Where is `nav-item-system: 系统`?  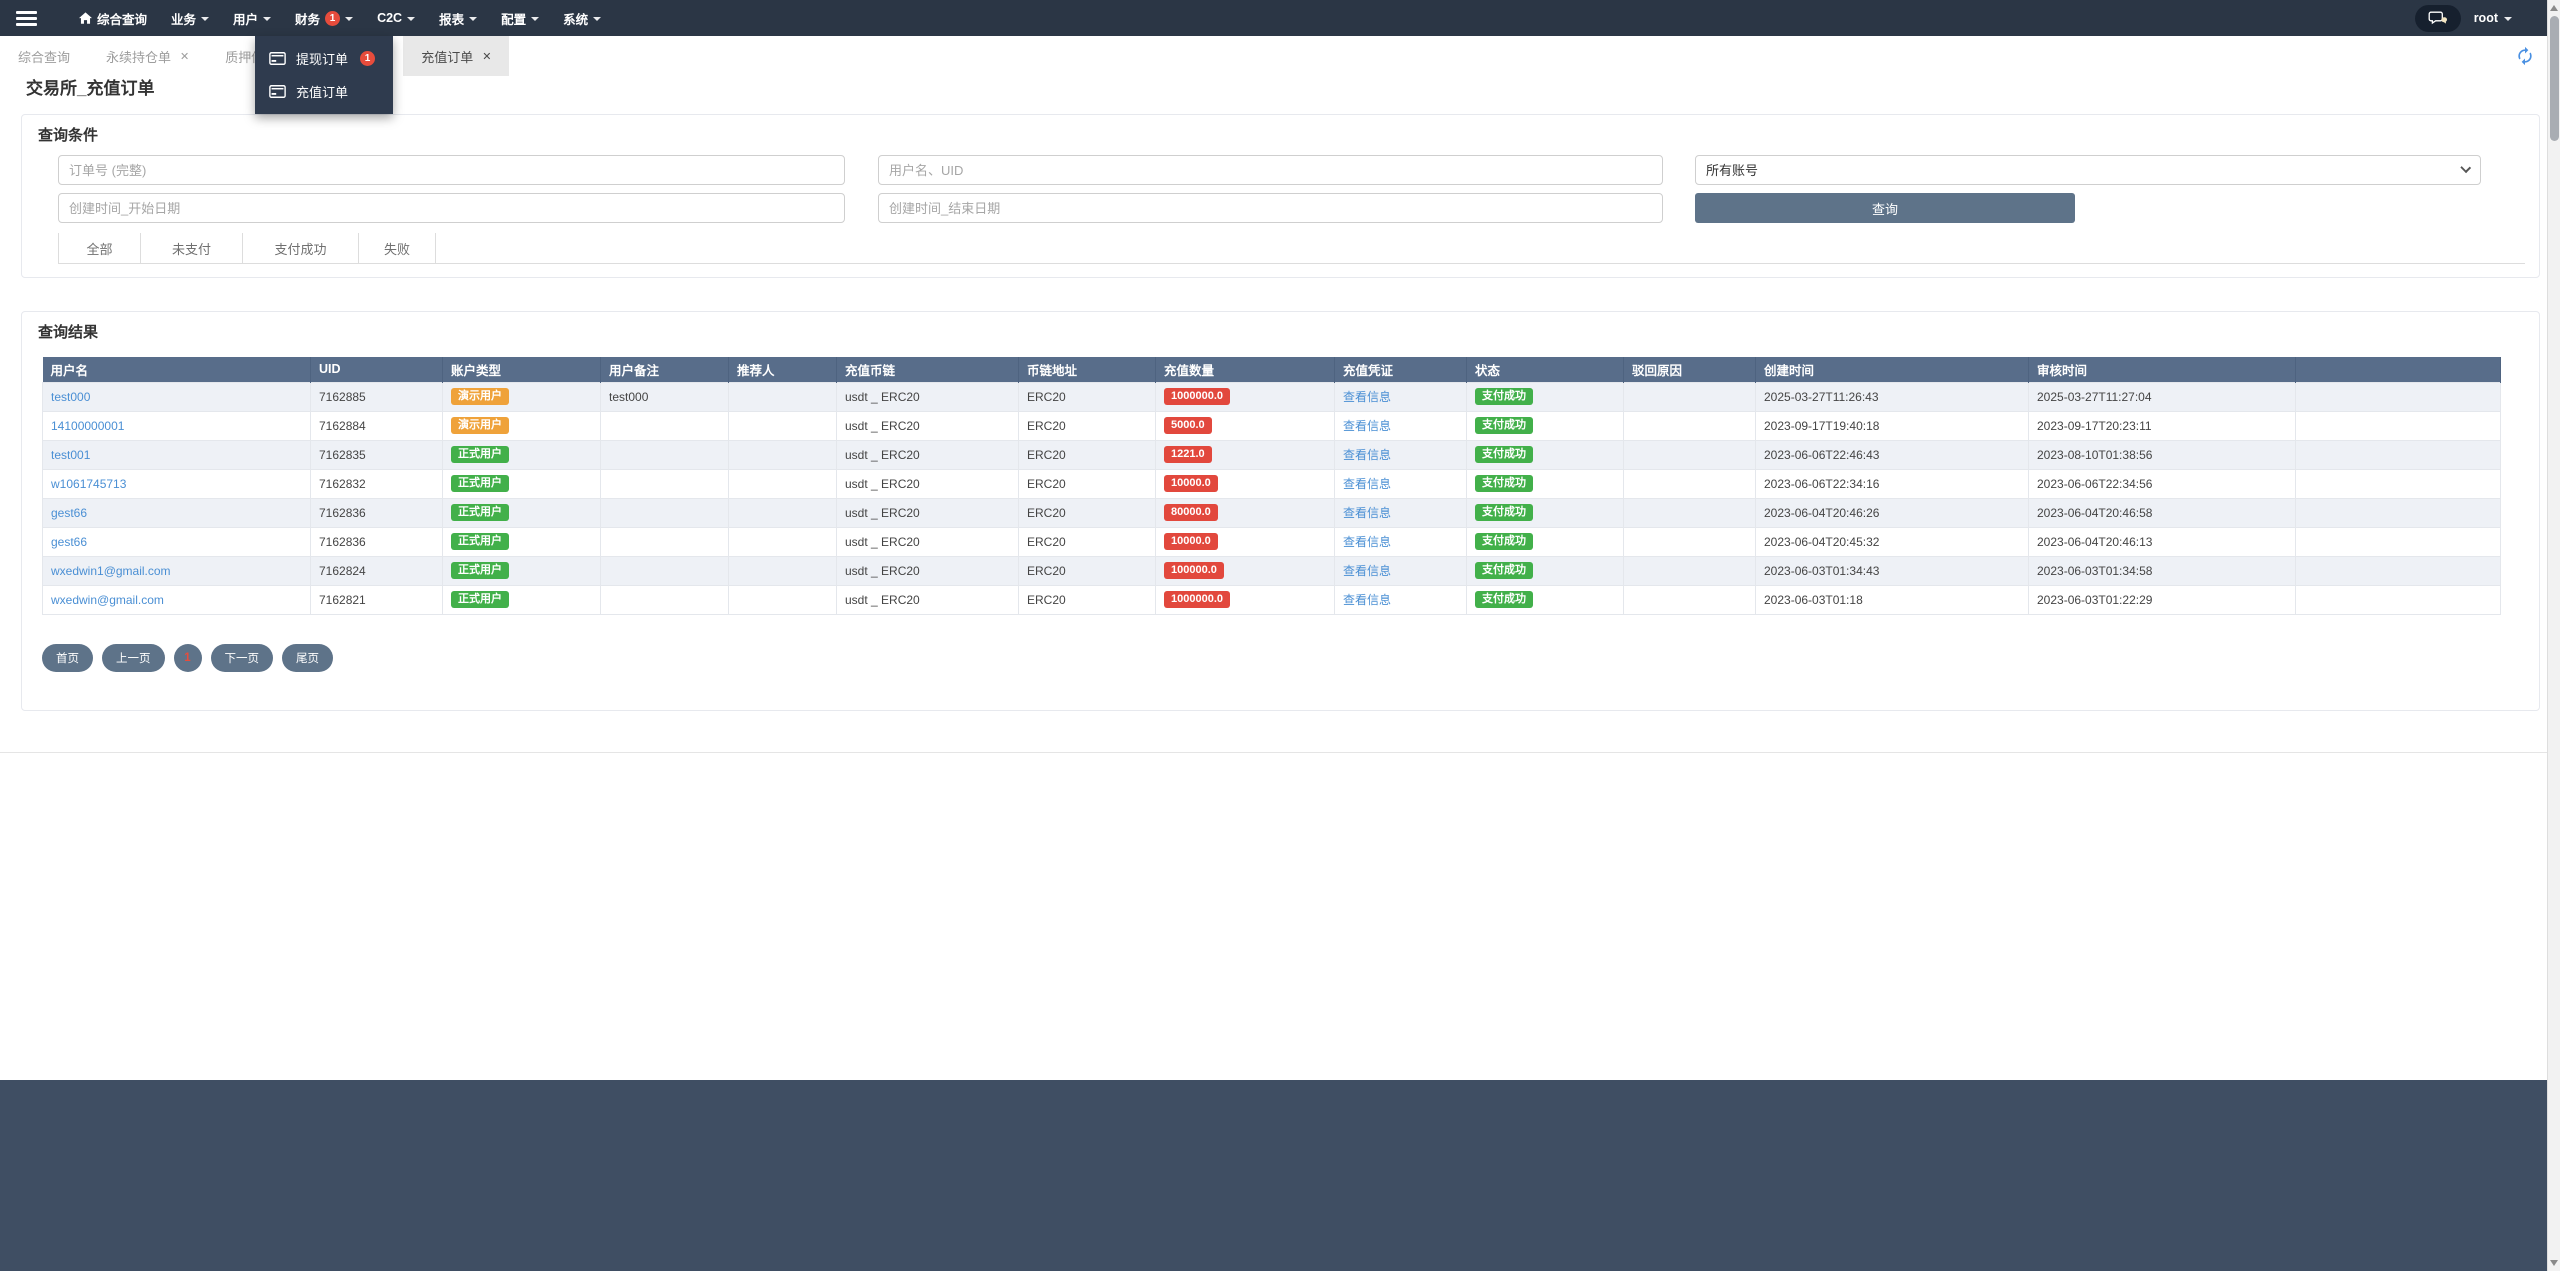
nav-item-system: 系统 is located at coordinates (582, 18).